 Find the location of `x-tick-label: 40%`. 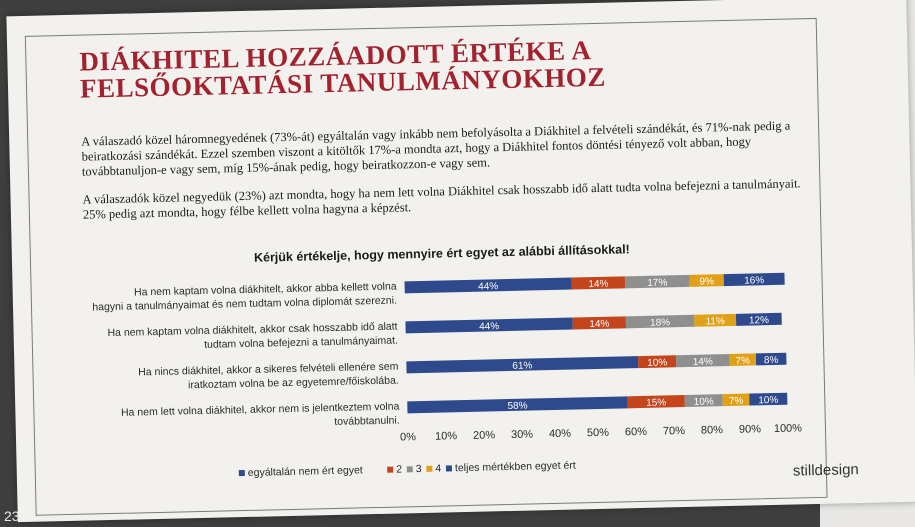

x-tick-label: 40% is located at coordinates (560, 434).